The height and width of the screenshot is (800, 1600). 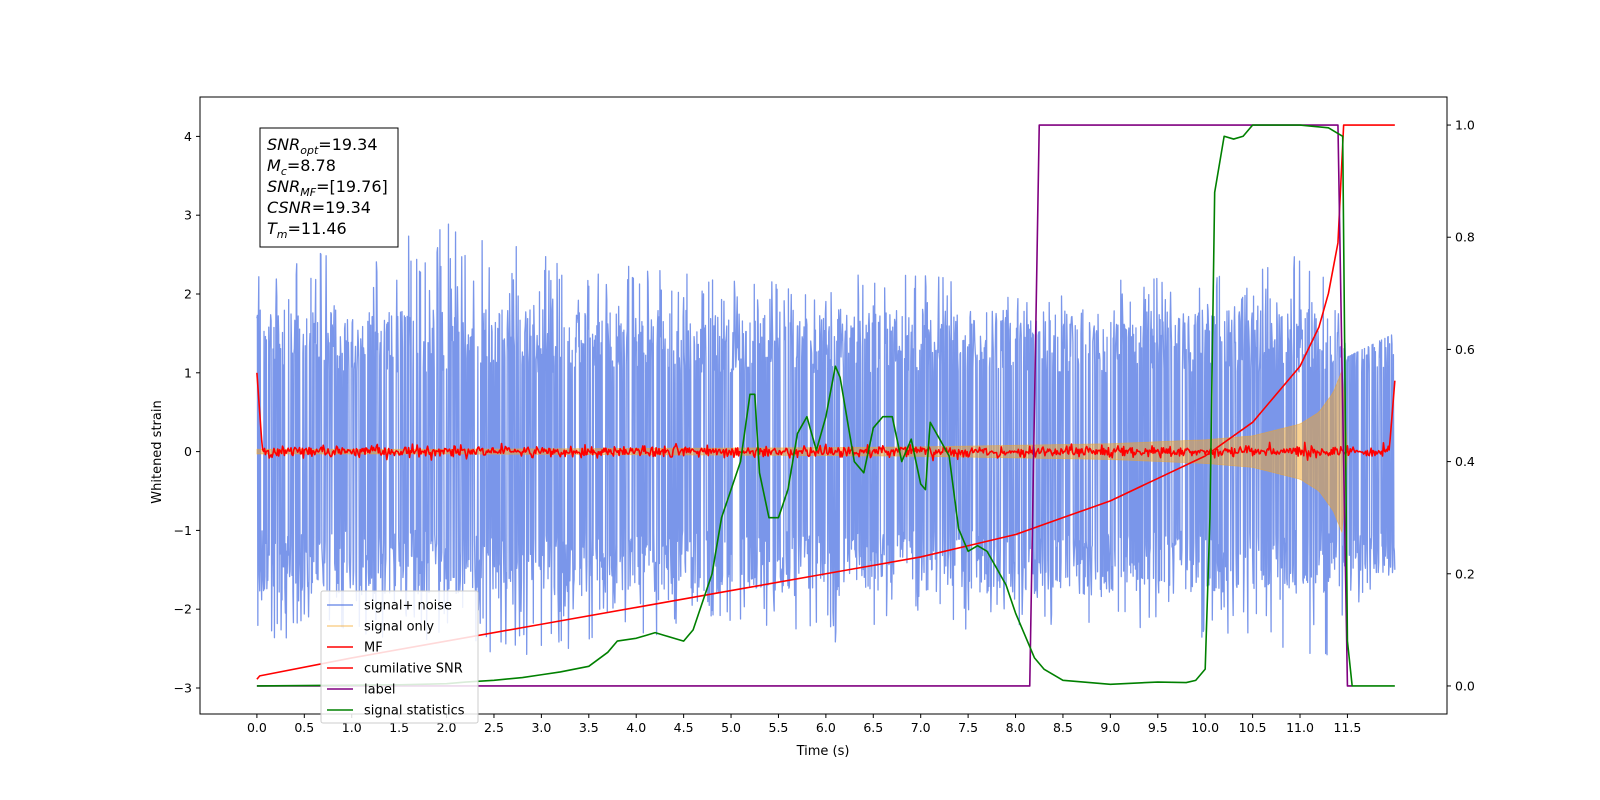 I want to click on annotation-line: SNRMF=[19.76], so click(x=327, y=188).